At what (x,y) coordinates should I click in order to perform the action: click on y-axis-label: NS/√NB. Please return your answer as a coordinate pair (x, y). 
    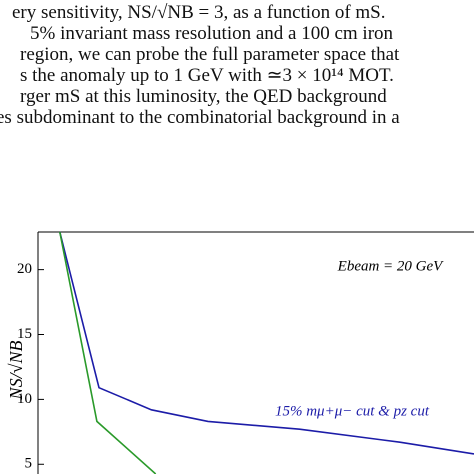
    Looking at the image, I should click on (16, 371).